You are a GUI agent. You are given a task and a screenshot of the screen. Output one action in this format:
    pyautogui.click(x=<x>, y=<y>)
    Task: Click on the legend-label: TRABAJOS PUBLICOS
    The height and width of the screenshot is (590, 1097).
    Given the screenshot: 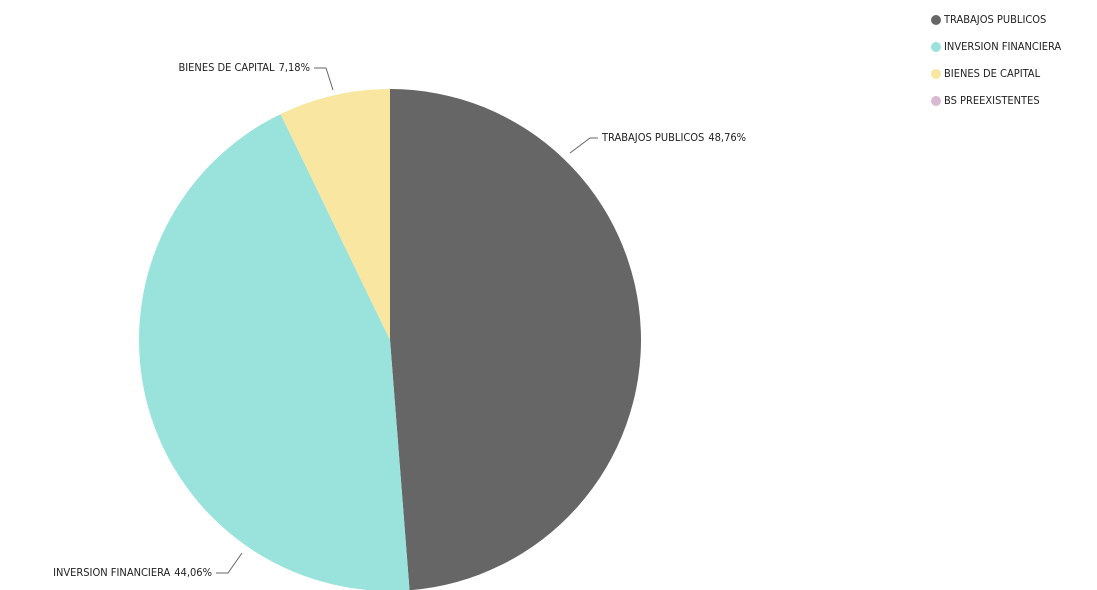 What is the action you would take?
    pyautogui.click(x=994, y=19)
    